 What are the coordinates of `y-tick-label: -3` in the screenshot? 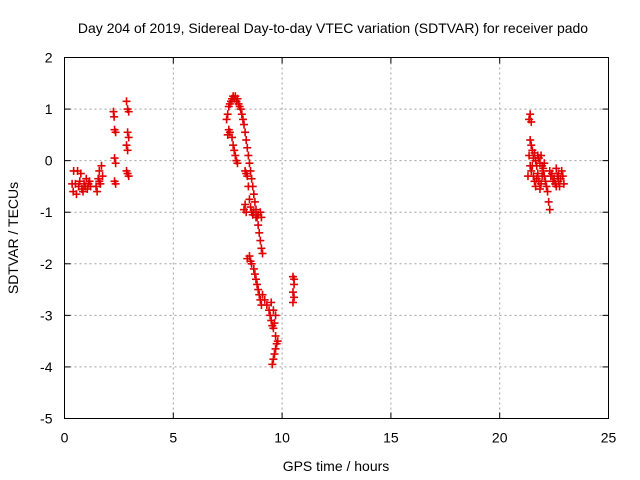 It's located at (46, 315).